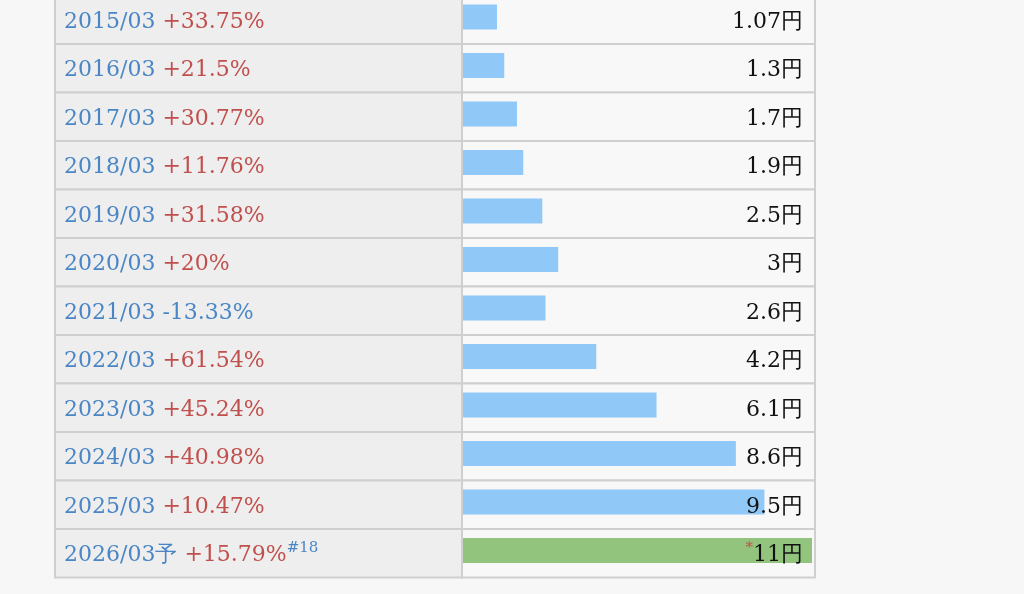  What do you see at coordinates (191, 552) in the screenshot?
I see `y-tick-label: 2026/03予 +15.79%$^{#18}$` at bounding box center [191, 552].